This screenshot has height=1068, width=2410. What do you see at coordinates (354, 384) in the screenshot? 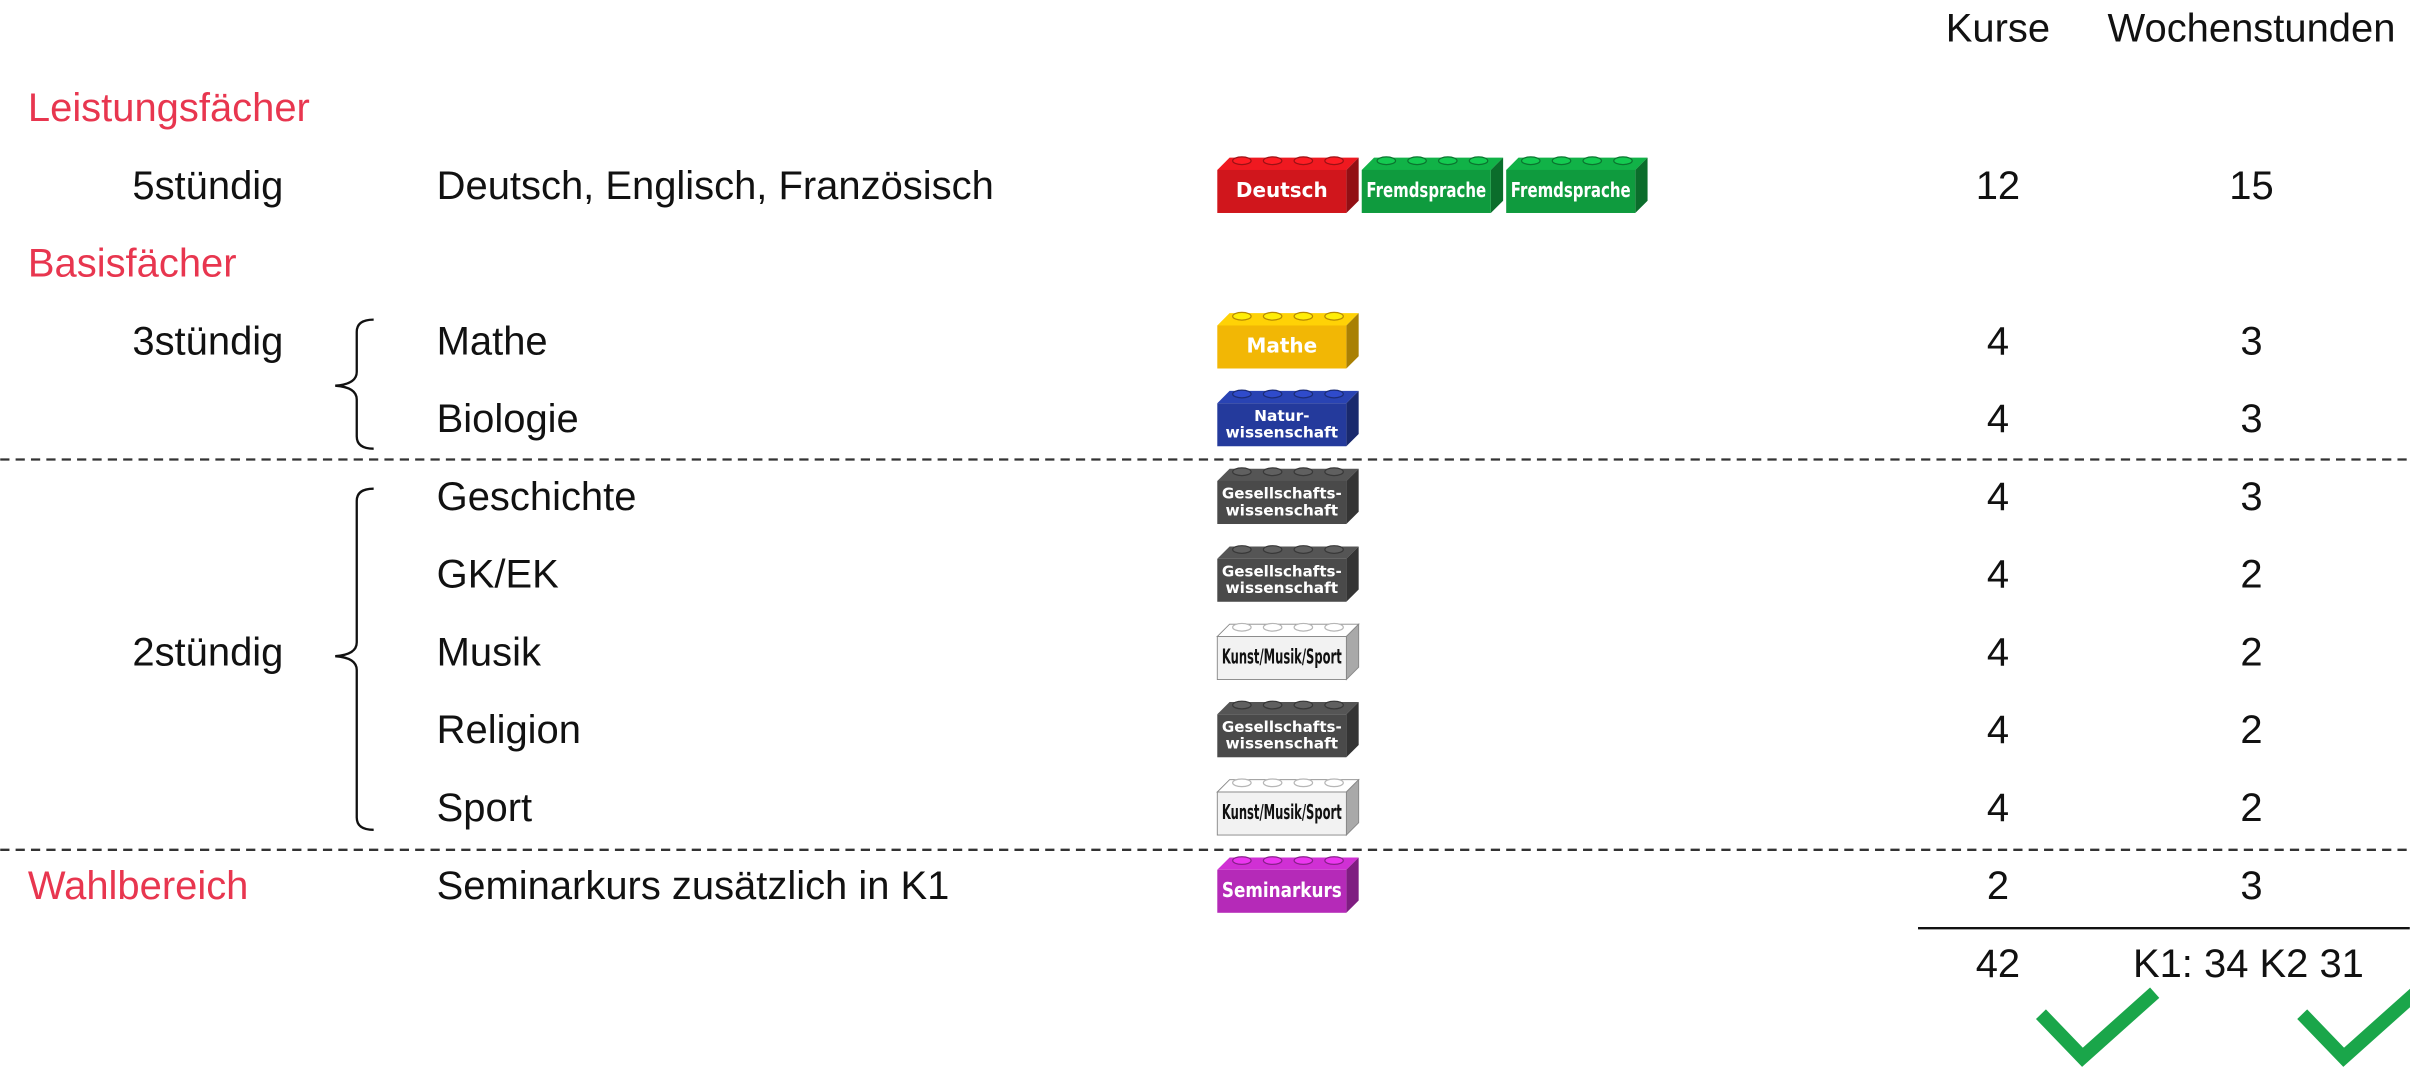
I see `brace` at bounding box center [354, 384].